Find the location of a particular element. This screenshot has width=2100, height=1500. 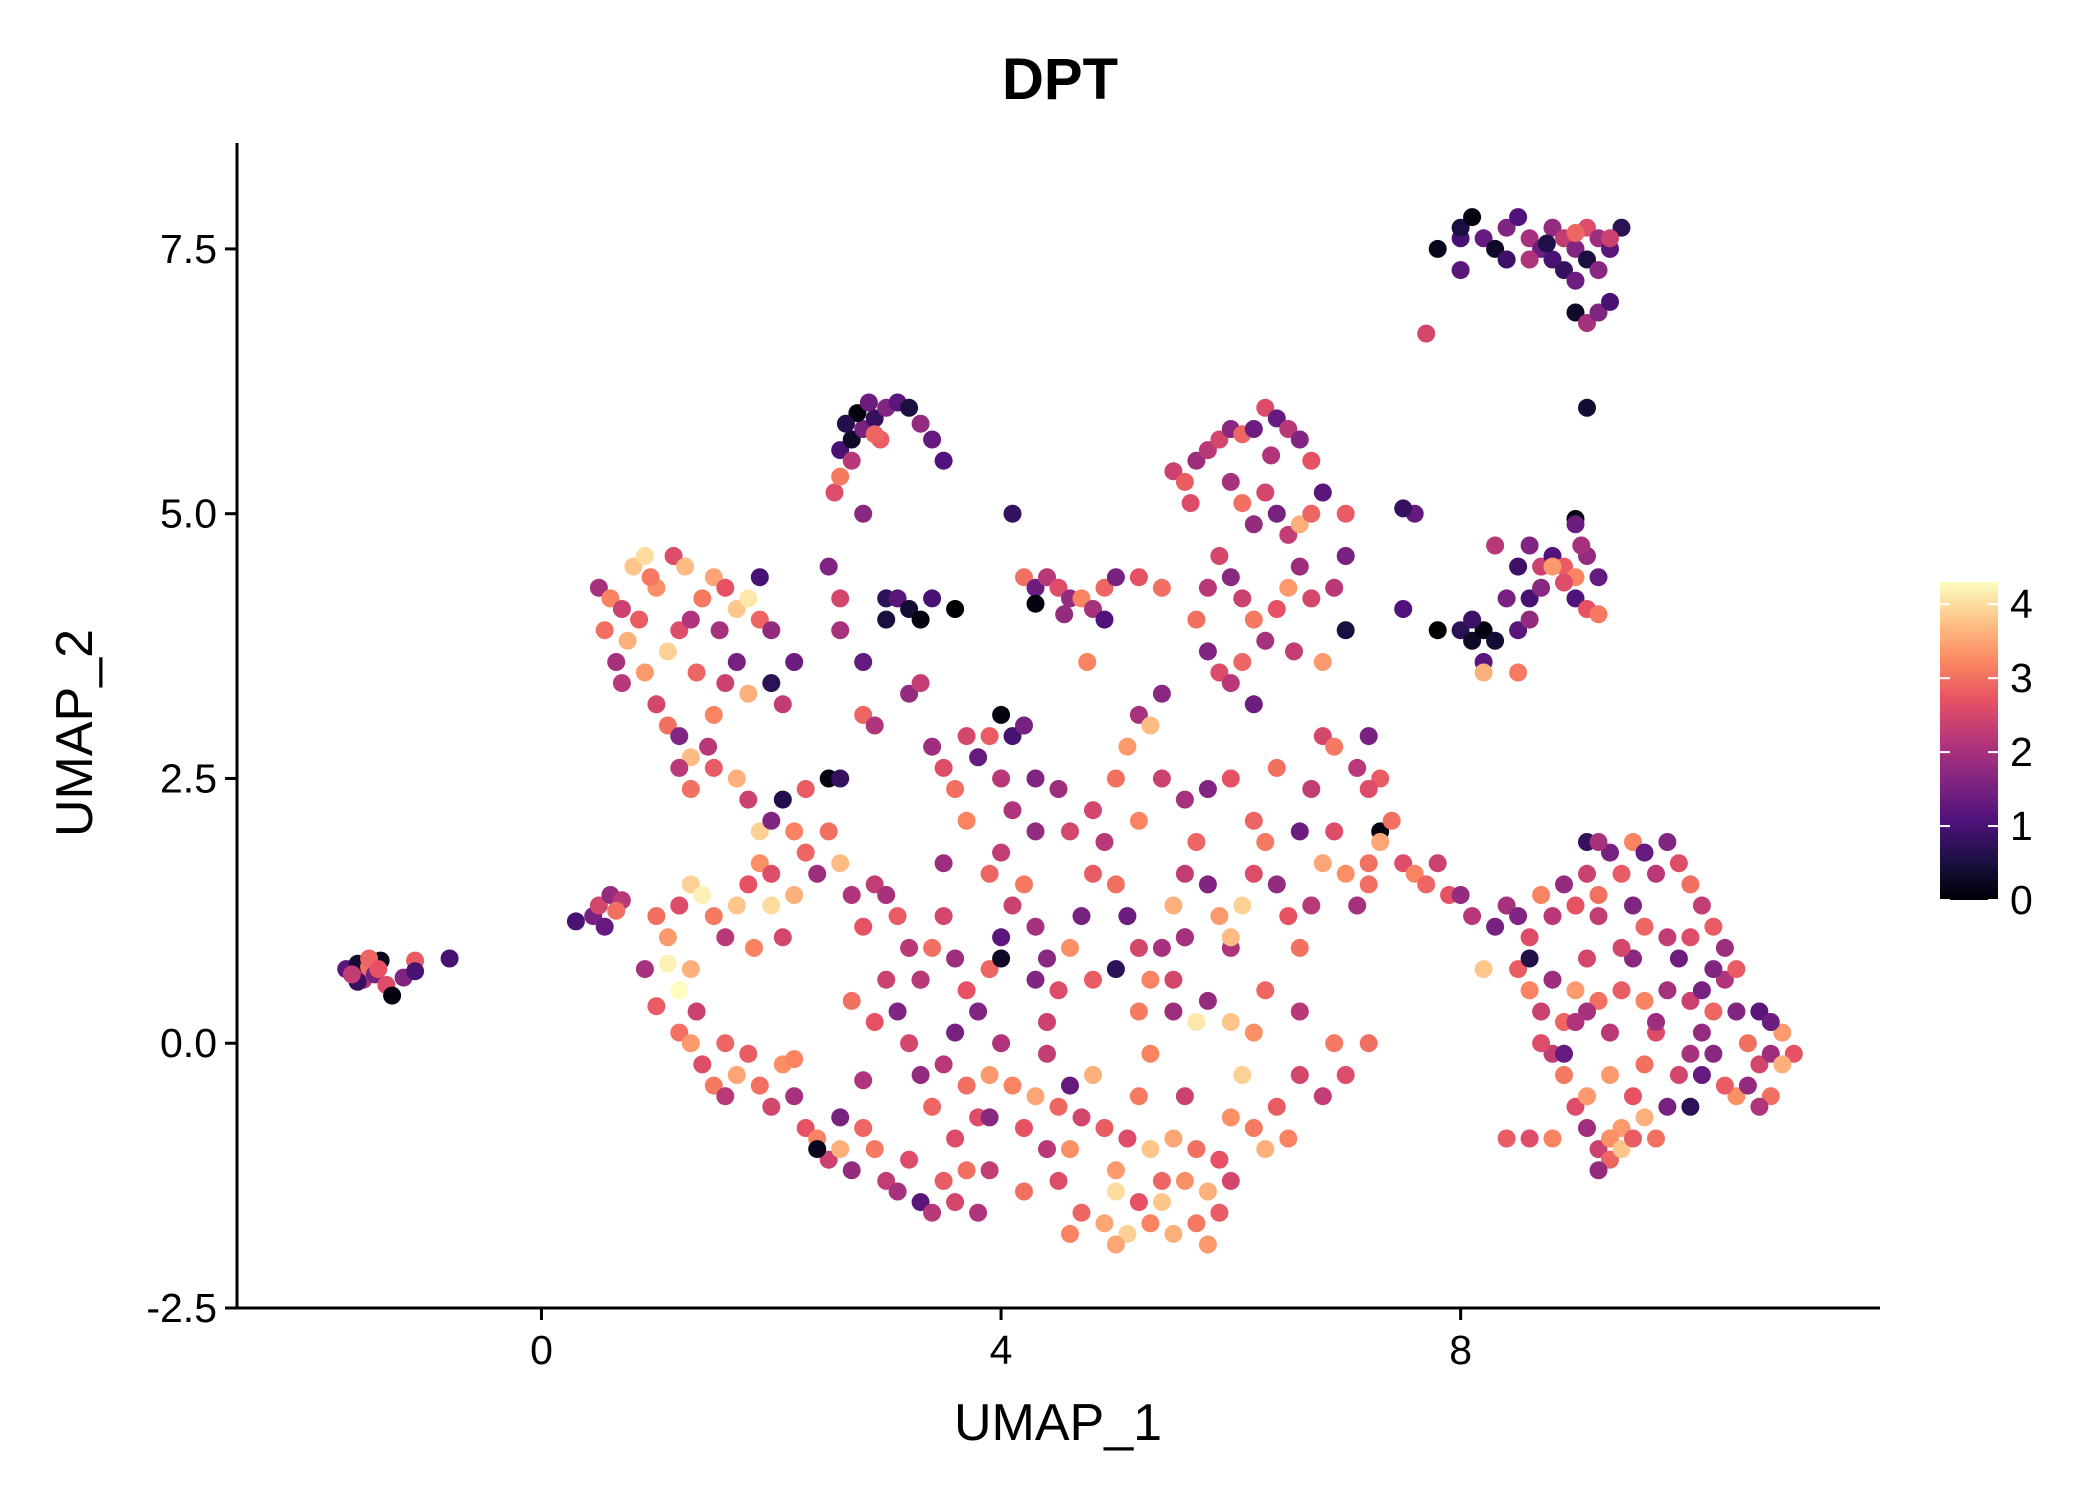

colorbar-ticks: 0 1 2 3 4 is located at coordinates (1986, 752).